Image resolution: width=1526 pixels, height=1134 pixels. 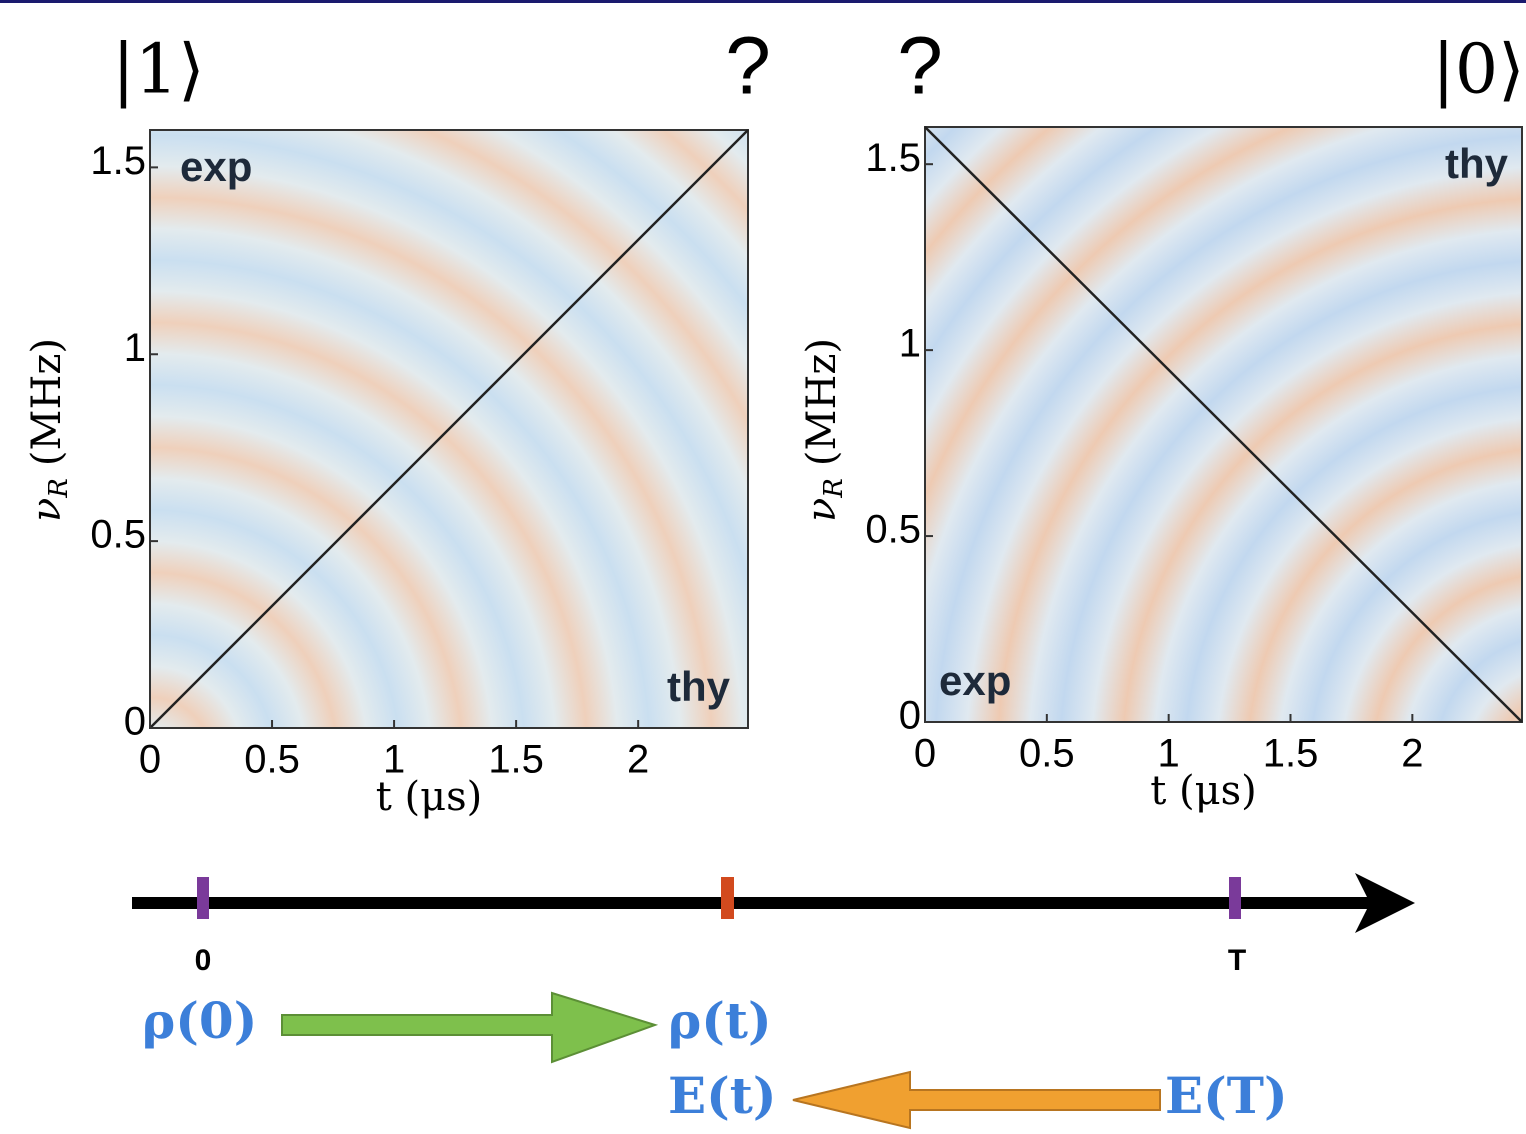 What do you see at coordinates (976, 1100) in the screenshot?
I see `backward-arrow` at bounding box center [976, 1100].